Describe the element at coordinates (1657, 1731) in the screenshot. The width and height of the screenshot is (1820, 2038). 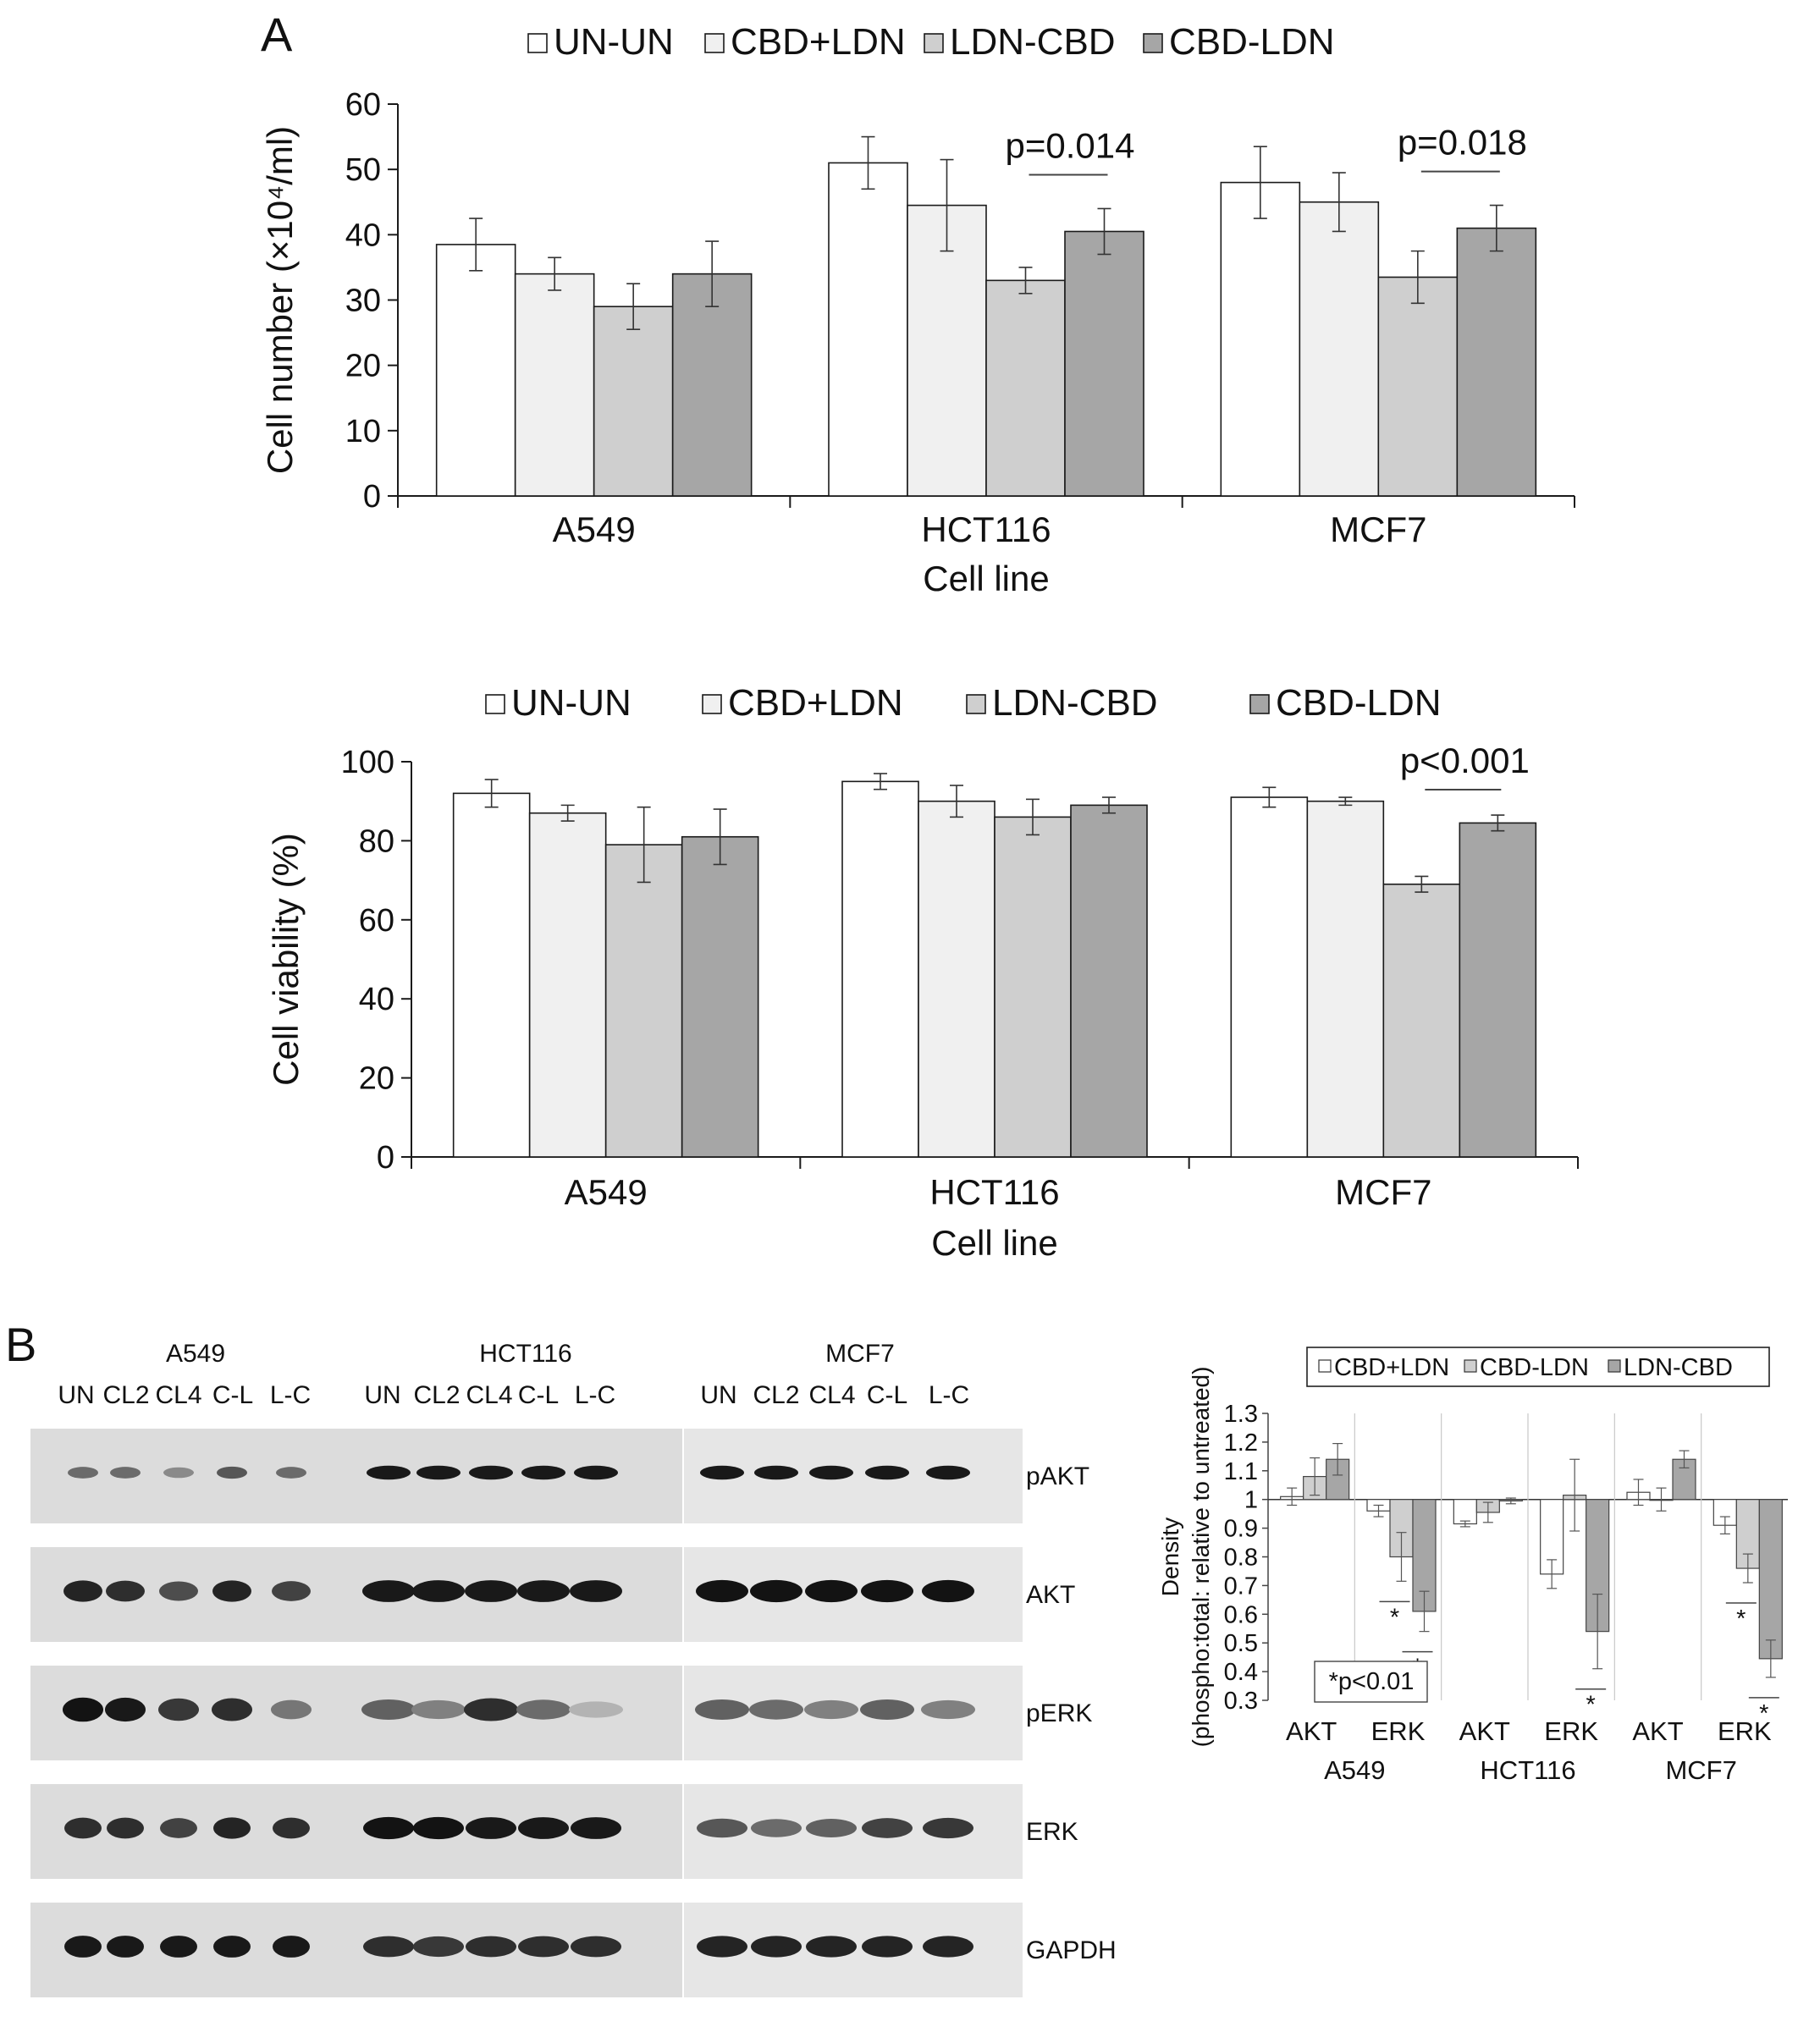
I see `category-label: AKT` at that location.